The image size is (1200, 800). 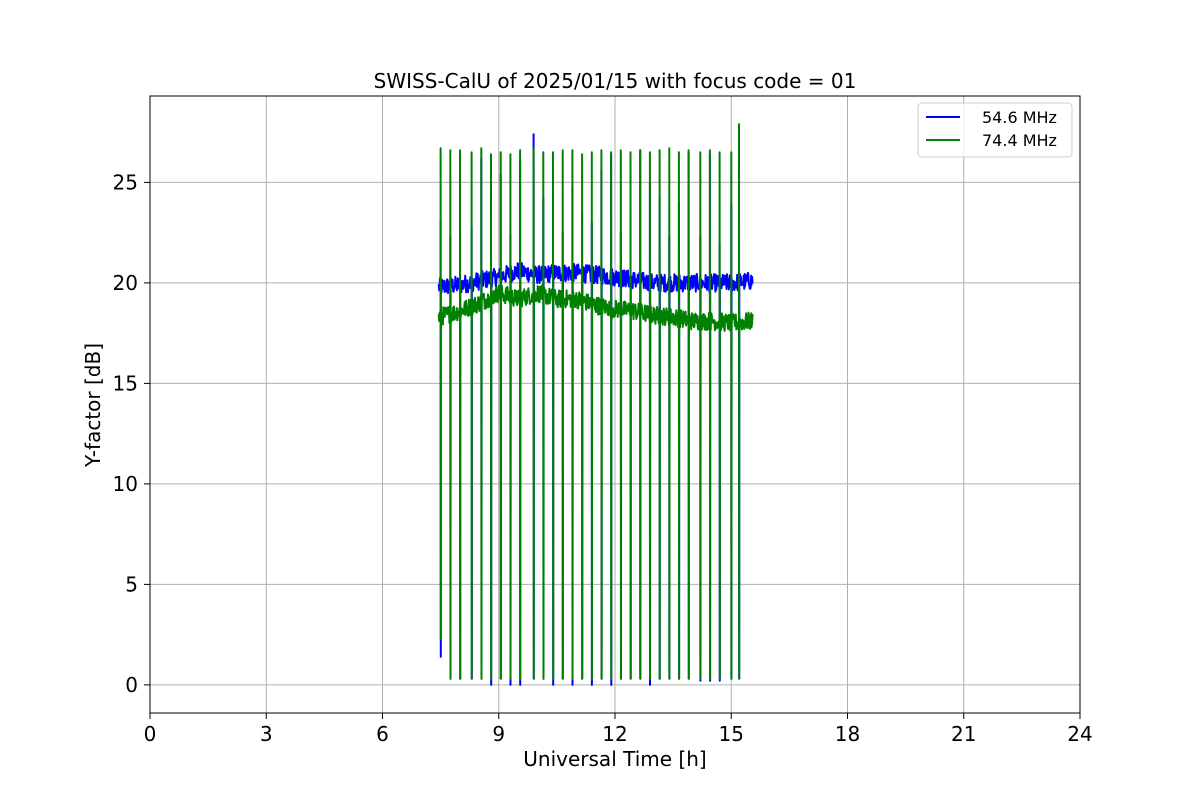 What do you see at coordinates (1079, 734) in the screenshot?
I see `x-tick-label: 24` at bounding box center [1079, 734].